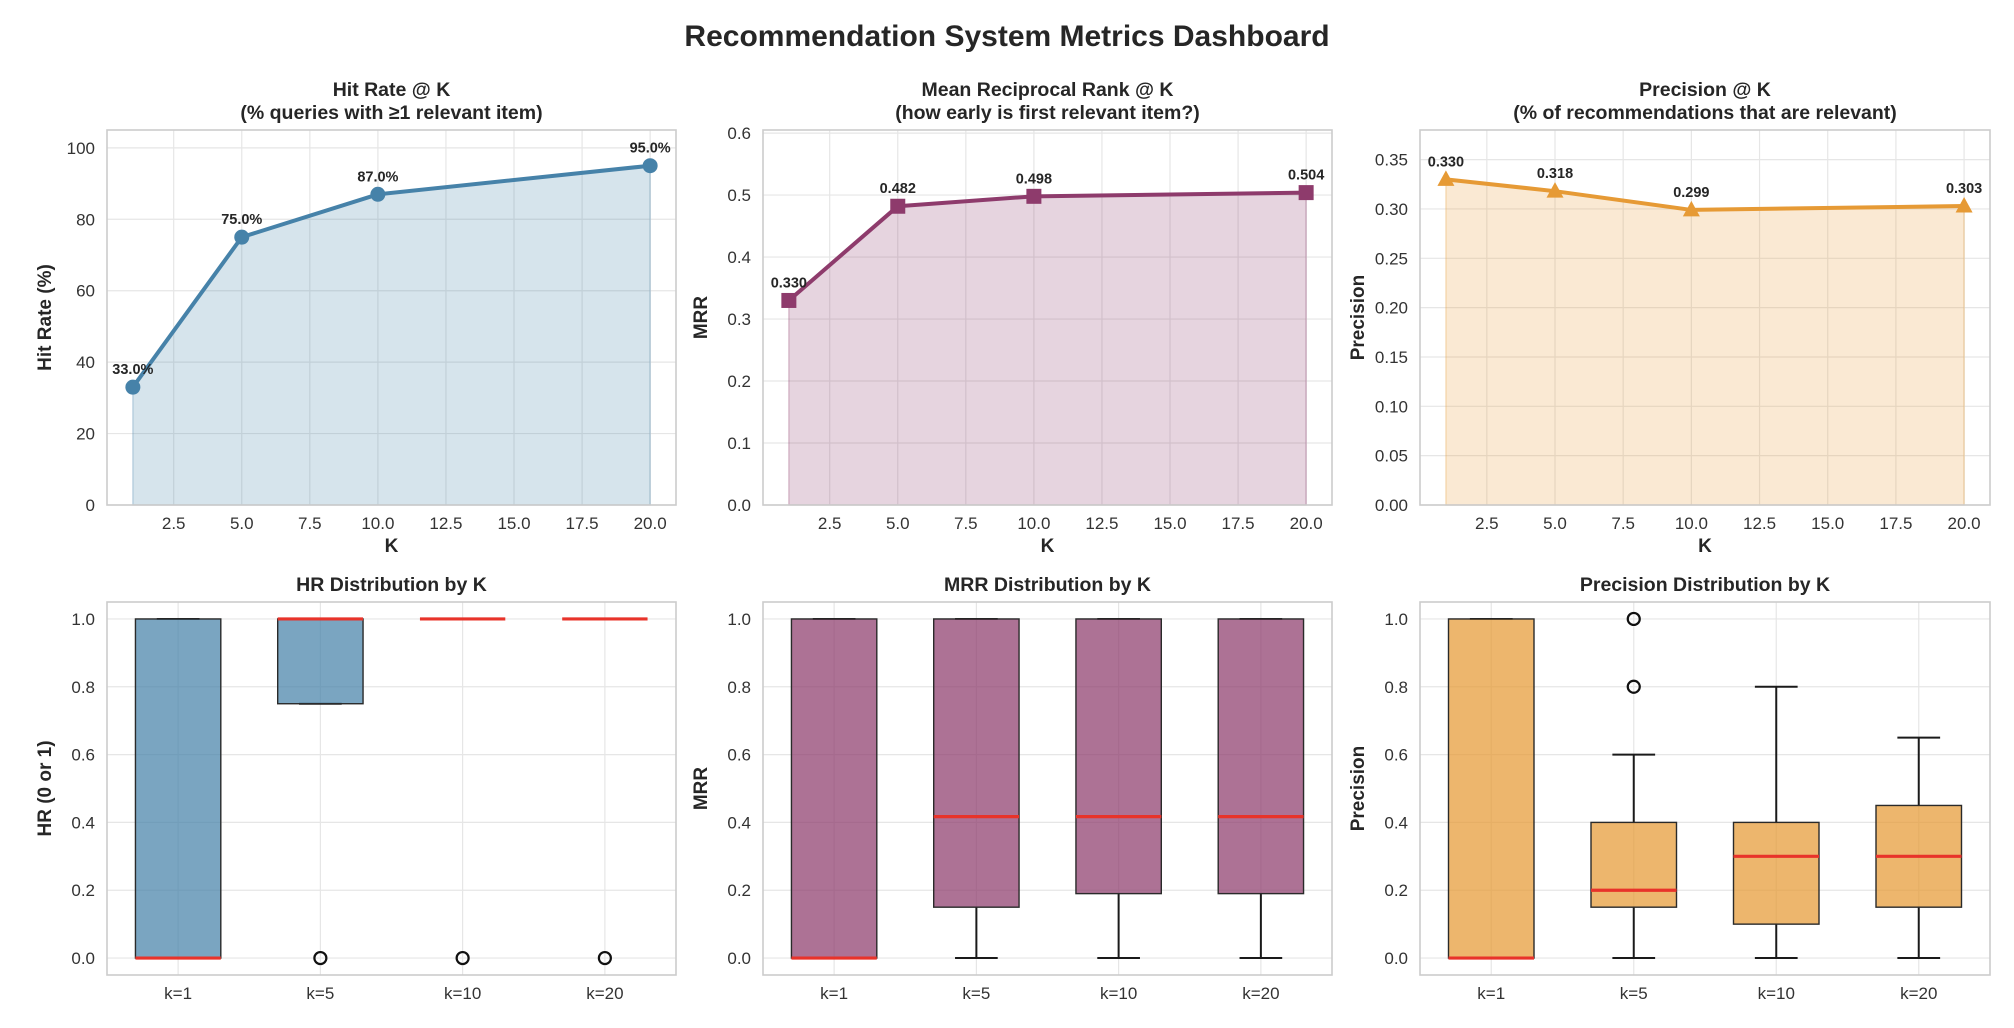 The width and height of the screenshot is (2014, 1028). I want to click on data-label: 75.0%, so click(241, 220).